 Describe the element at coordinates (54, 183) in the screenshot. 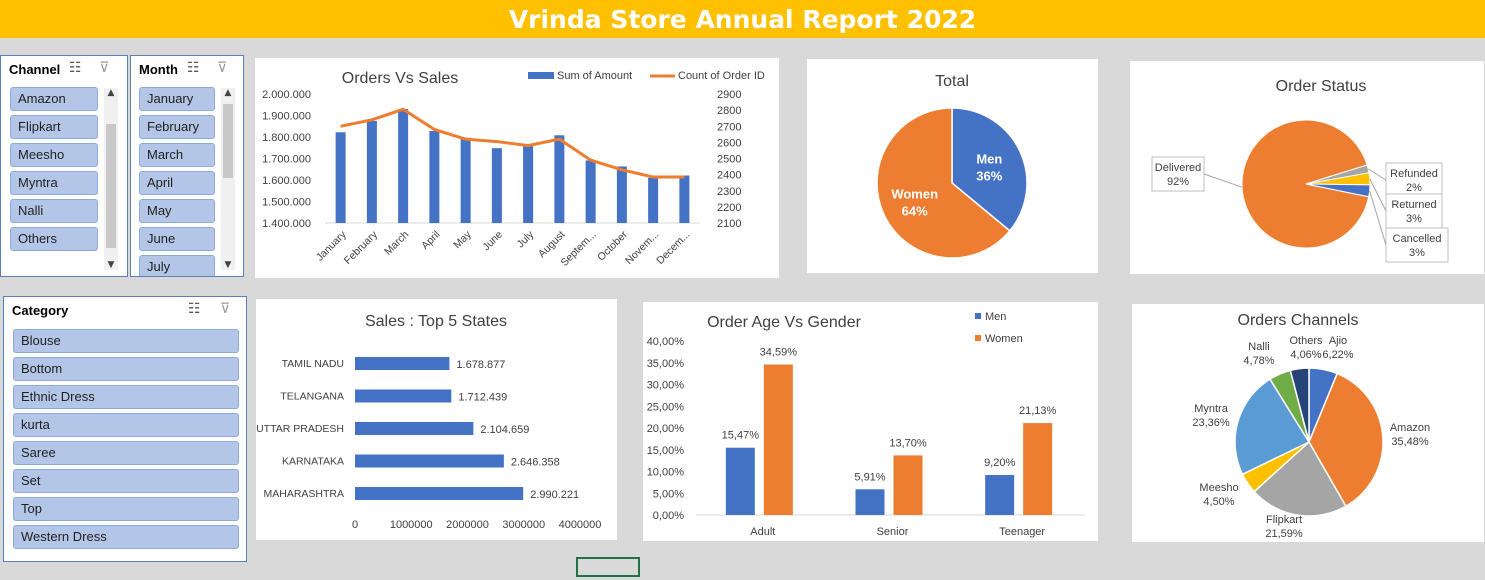

I see `channel-item-myntra: Myntra` at that location.